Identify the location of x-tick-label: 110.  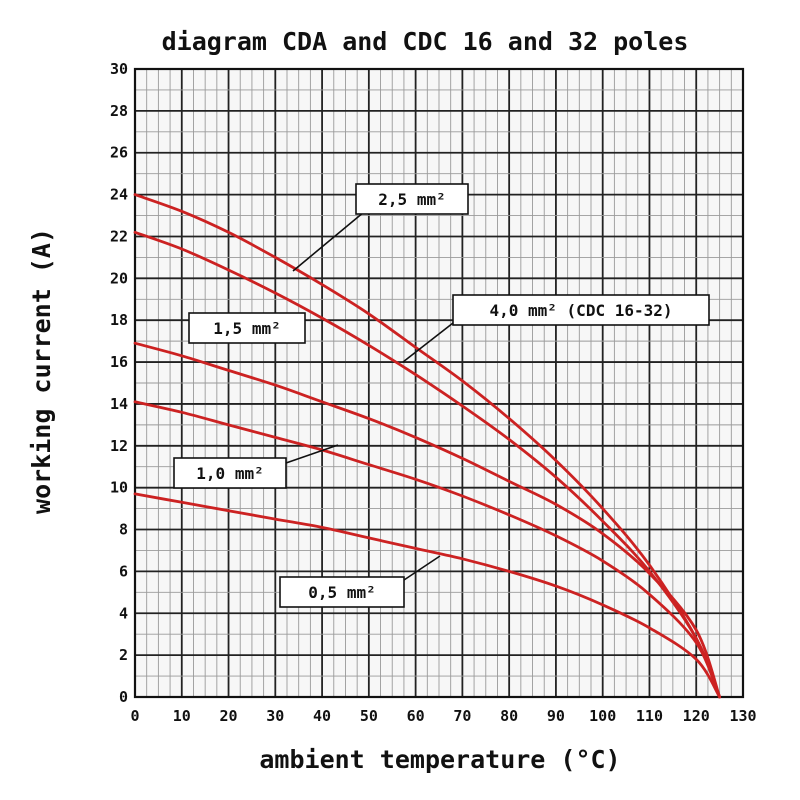
(649, 716).